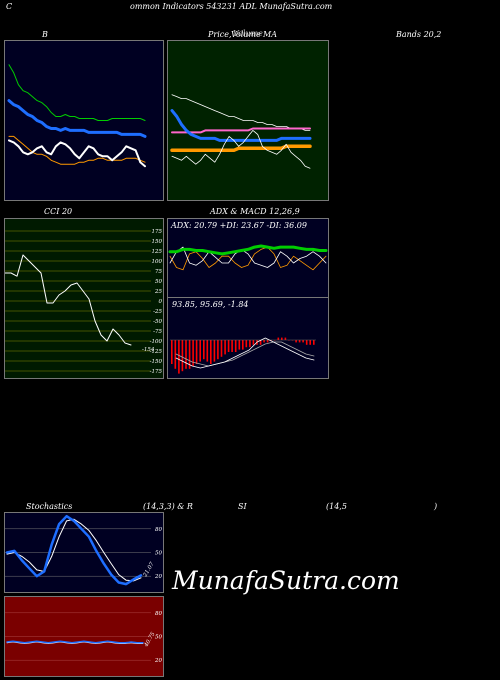  Describe the element at coordinates (248, 250) in the screenshot. I see `adx-line` at that location.